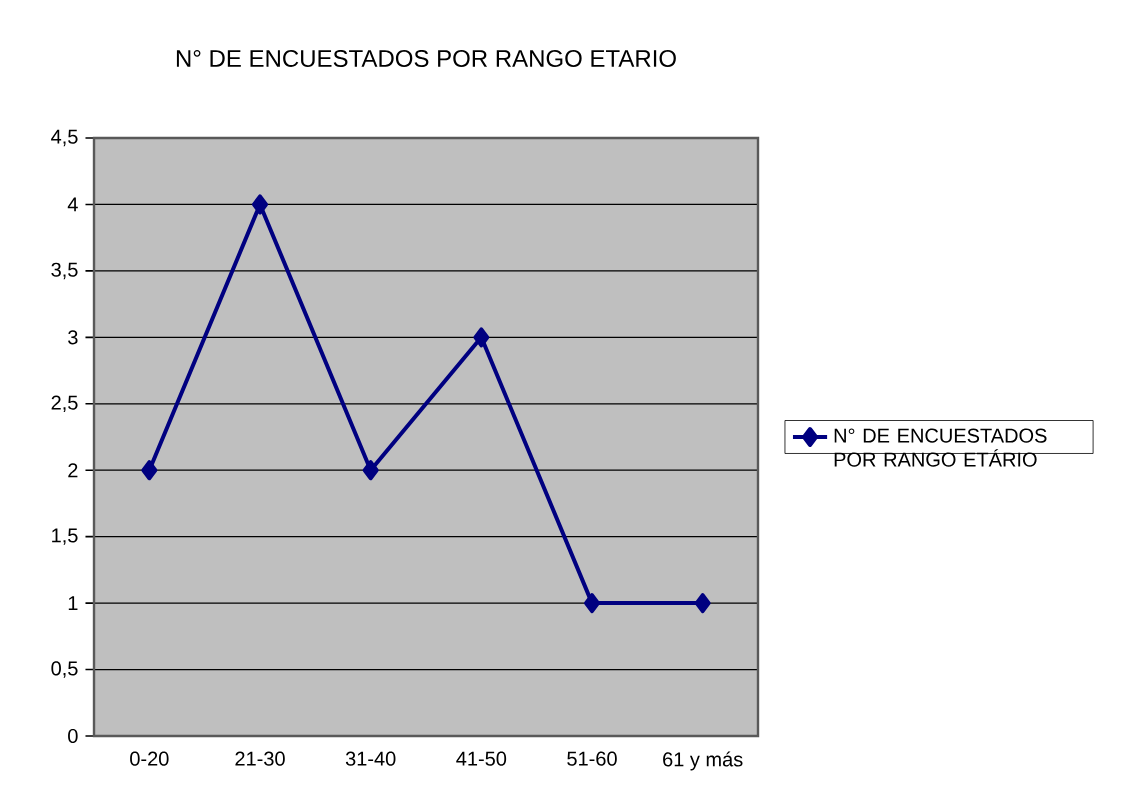  I want to click on legend-label: N° DE ENCUESTADOS POR RANGO ETÁRIO, so click(940, 447).